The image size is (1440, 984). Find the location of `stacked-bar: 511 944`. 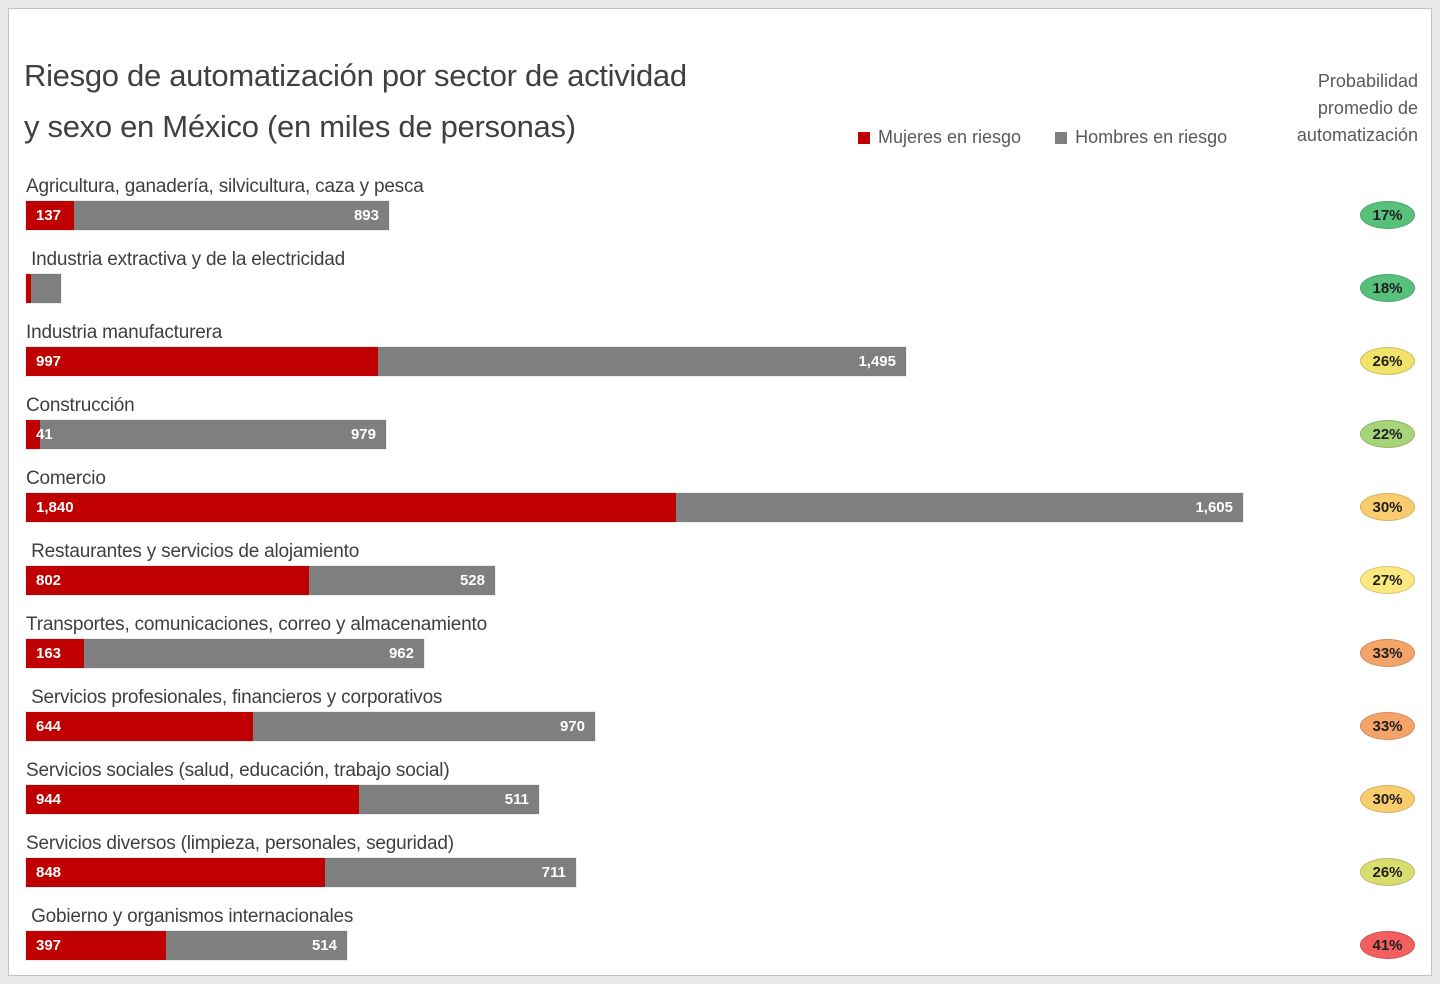

stacked-bar: 511 944 is located at coordinates (282, 799).